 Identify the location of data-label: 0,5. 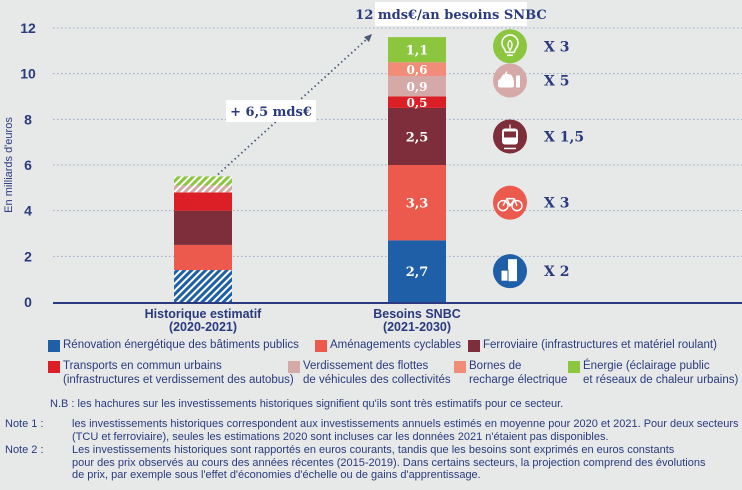
(417, 103).